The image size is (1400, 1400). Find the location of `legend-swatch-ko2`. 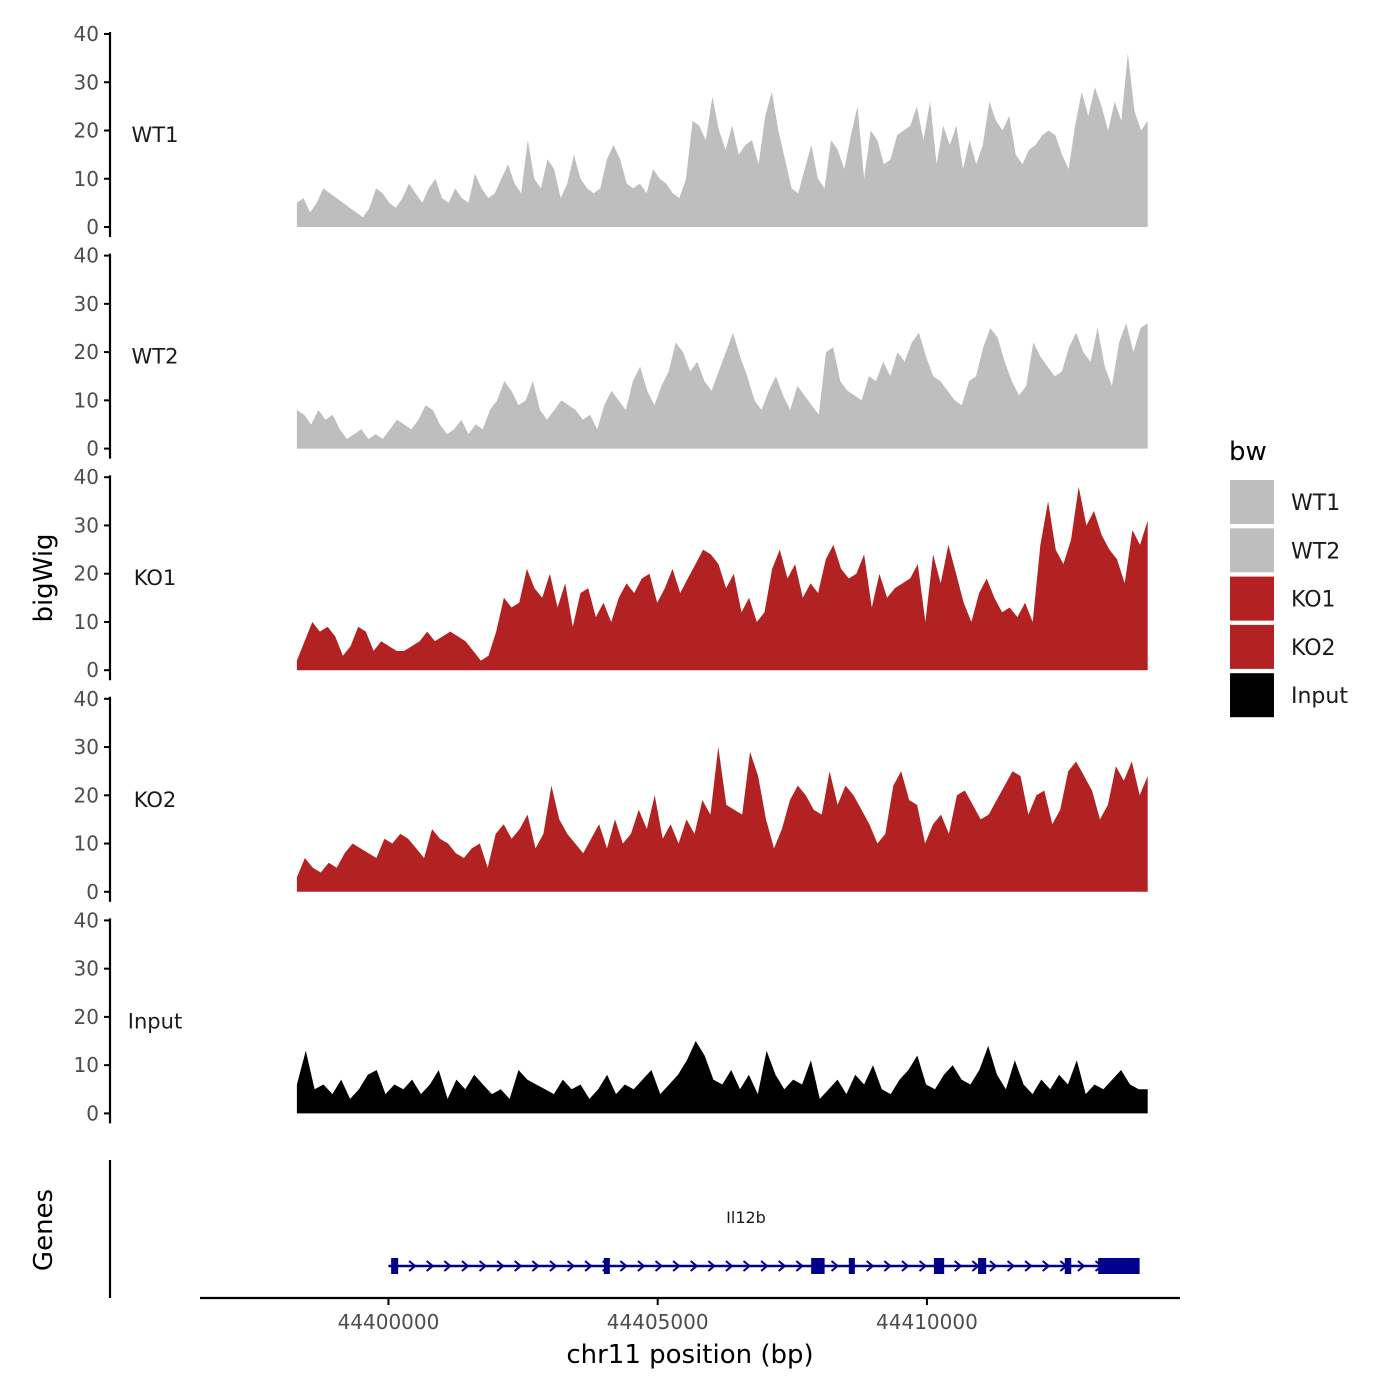

legend-swatch-ko2 is located at coordinates (1252, 646).